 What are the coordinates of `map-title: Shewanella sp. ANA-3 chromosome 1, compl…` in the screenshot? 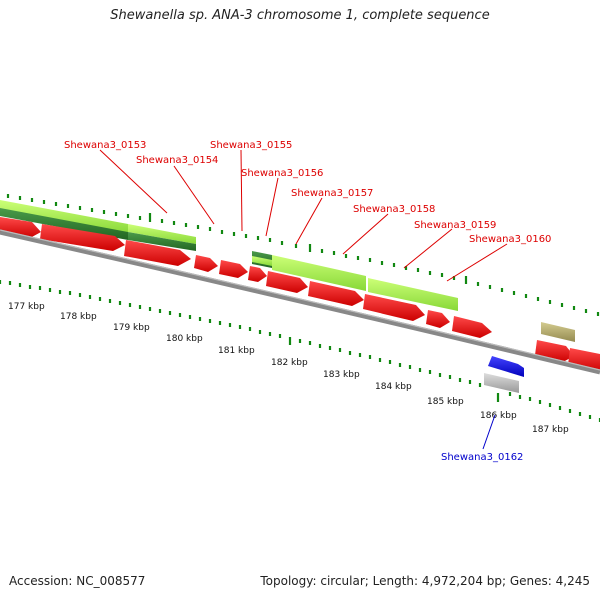 It's located at (300, 15).